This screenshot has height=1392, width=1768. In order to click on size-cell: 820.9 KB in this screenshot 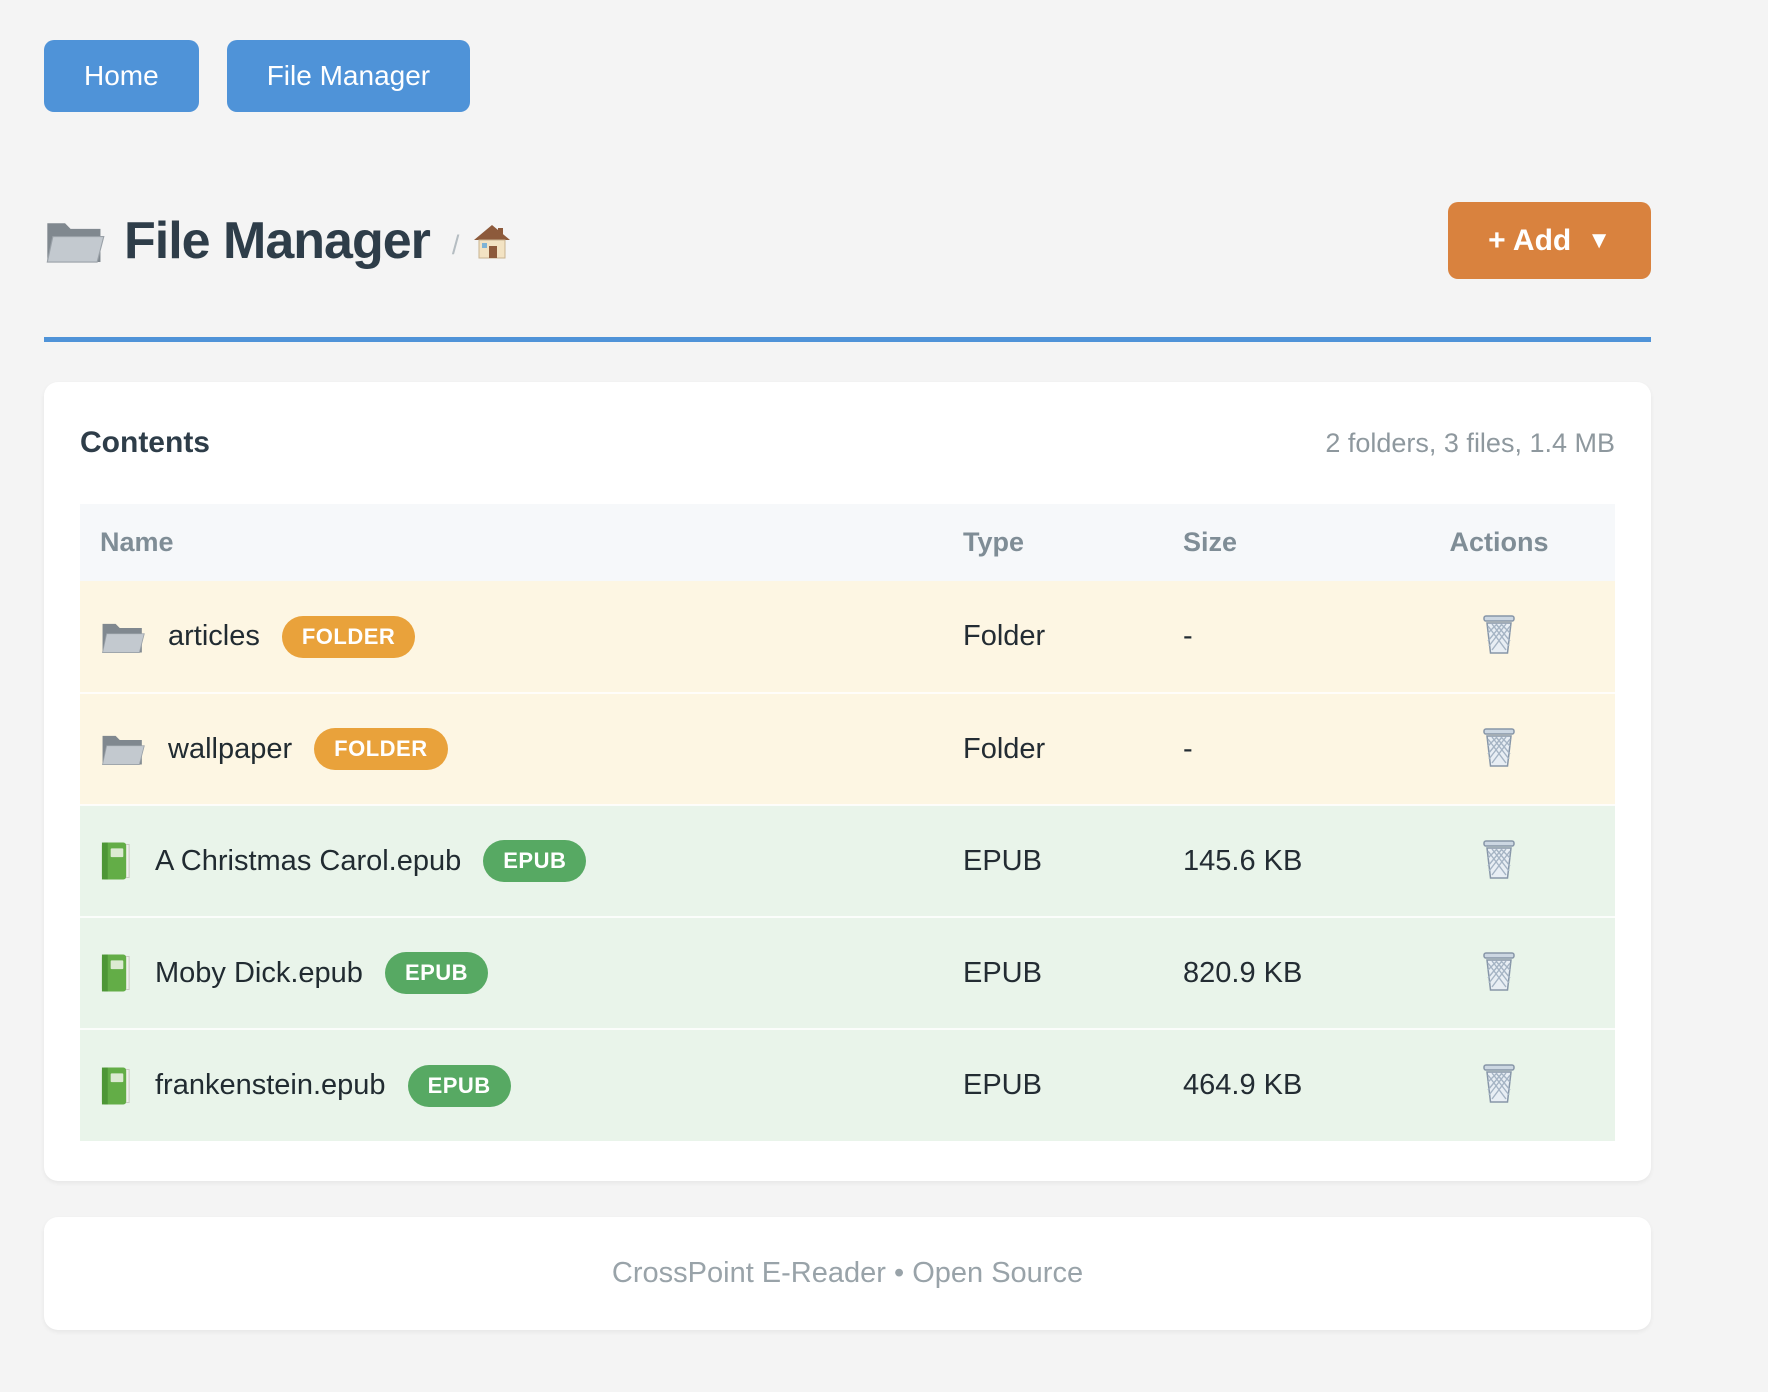, I will do `click(1273, 972)`.